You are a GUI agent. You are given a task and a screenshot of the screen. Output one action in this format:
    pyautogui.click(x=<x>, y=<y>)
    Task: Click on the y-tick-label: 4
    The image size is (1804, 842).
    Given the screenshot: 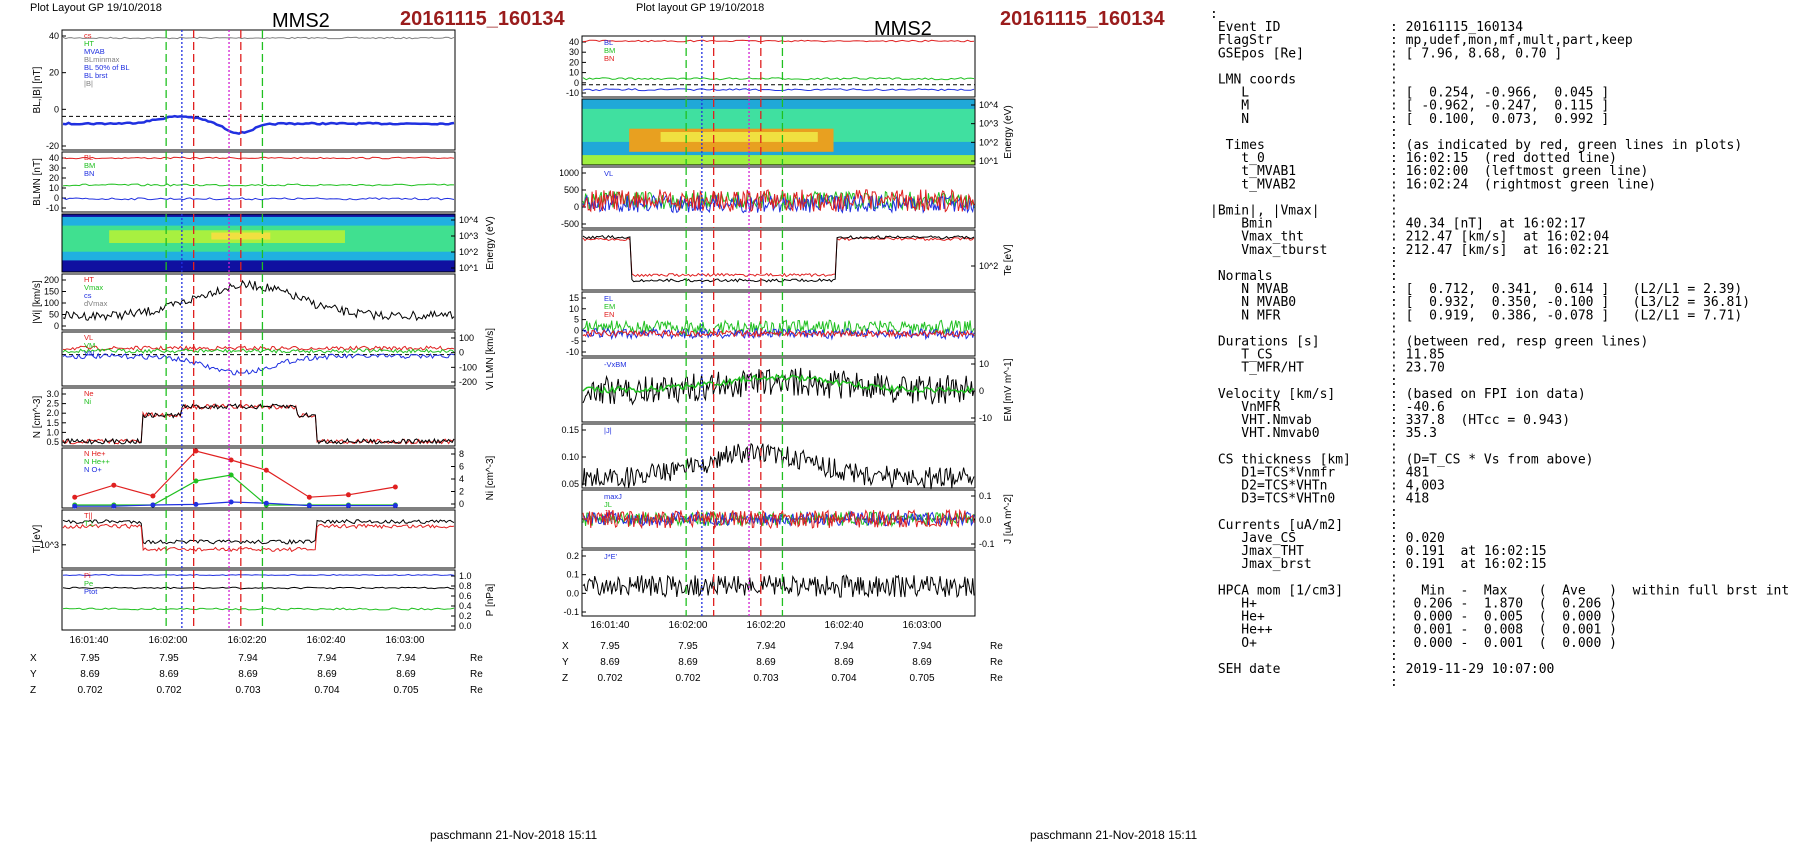 What is the action you would take?
    pyautogui.click(x=461, y=479)
    